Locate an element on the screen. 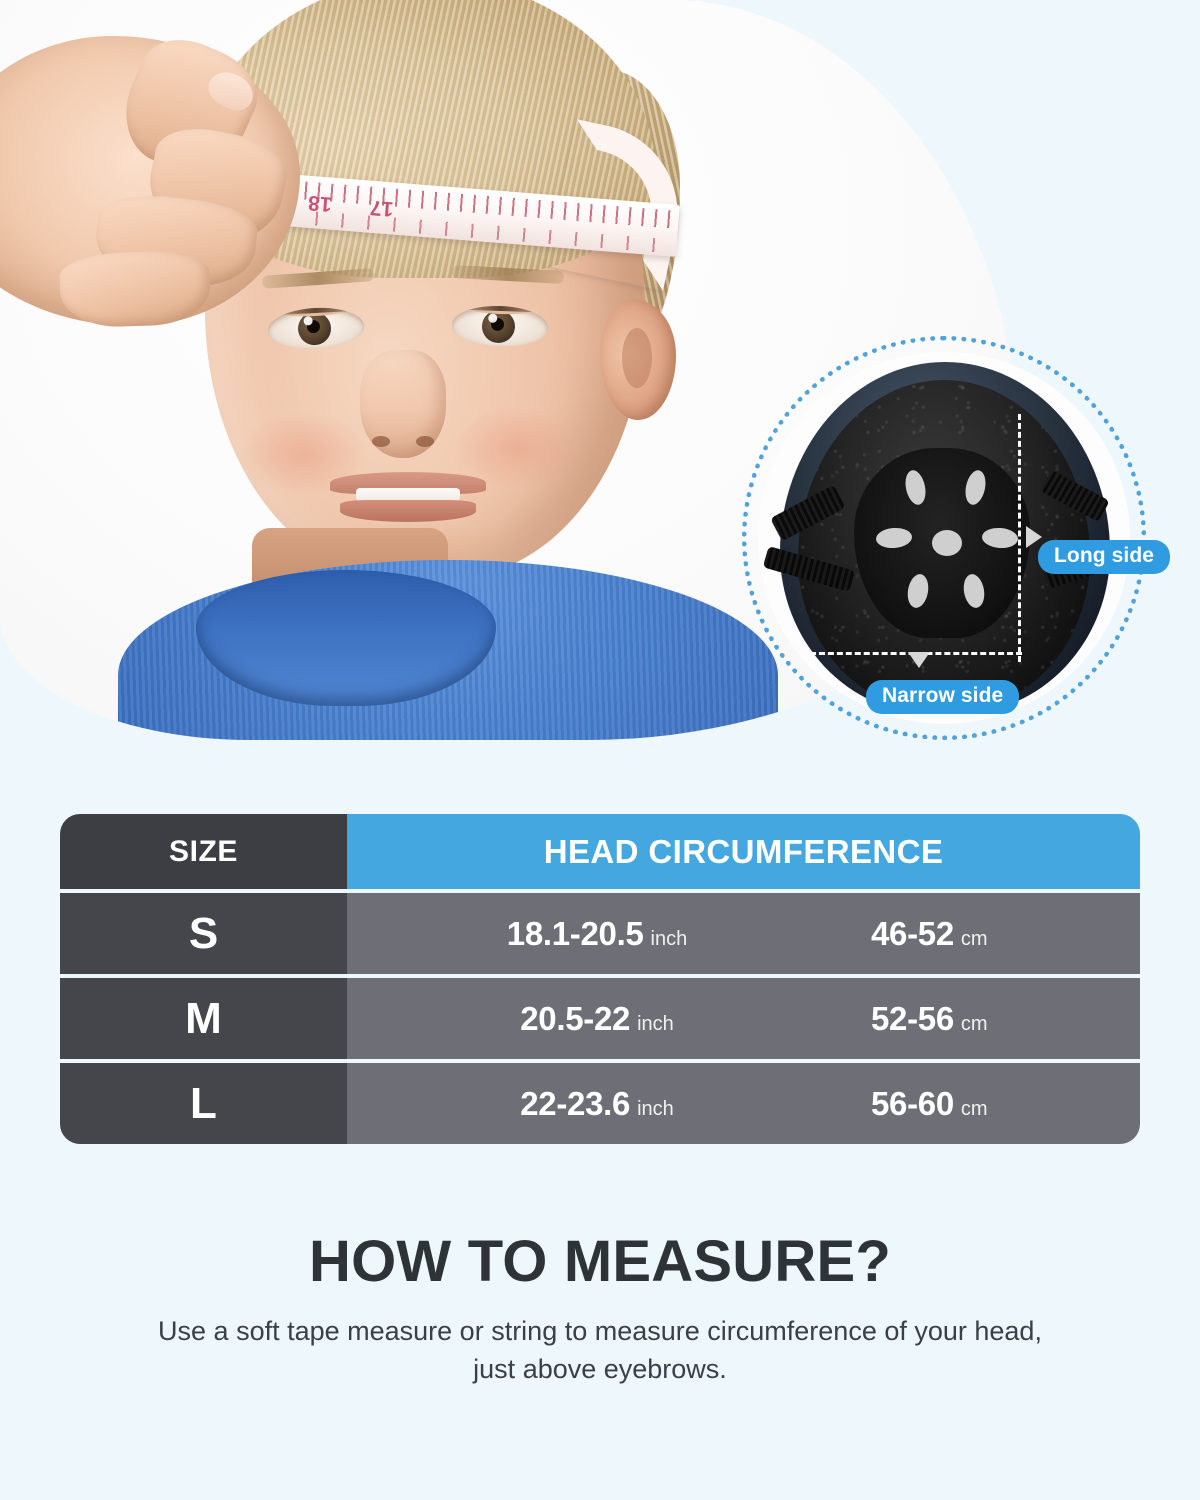 Image resolution: width=1200 pixels, height=1500 pixels. table-row: M 20.5-22 inch 52-56 cm is located at coordinates (600, 1019).